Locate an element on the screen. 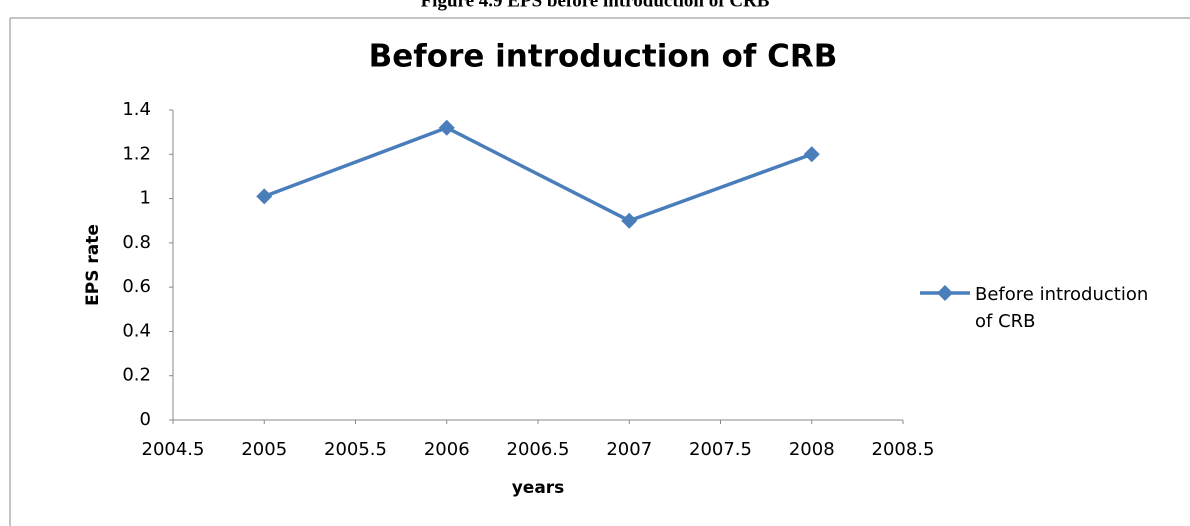 The width and height of the screenshot is (1190, 526). y-axis-title: EPS rate is located at coordinates (93, 265).